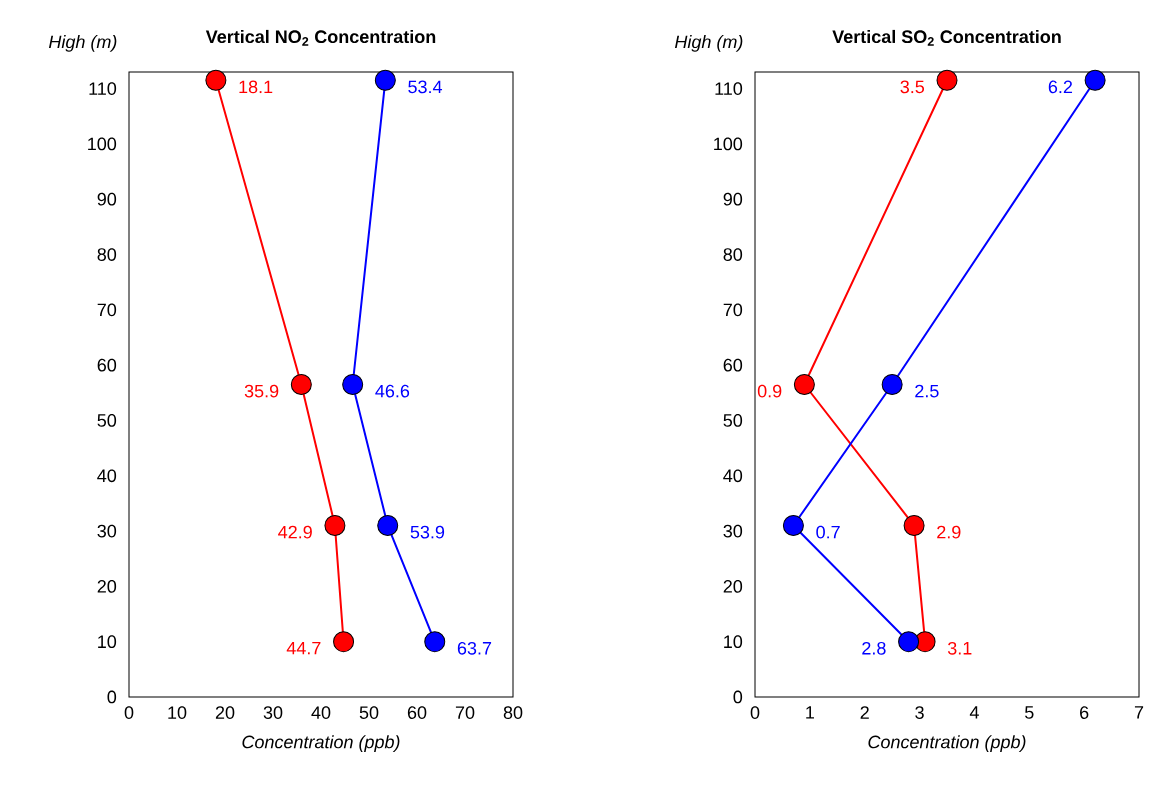 This screenshot has width=1176, height=796. What do you see at coordinates (225, 712) in the screenshot?
I see `x-tick-label: 20` at bounding box center [225, 712].